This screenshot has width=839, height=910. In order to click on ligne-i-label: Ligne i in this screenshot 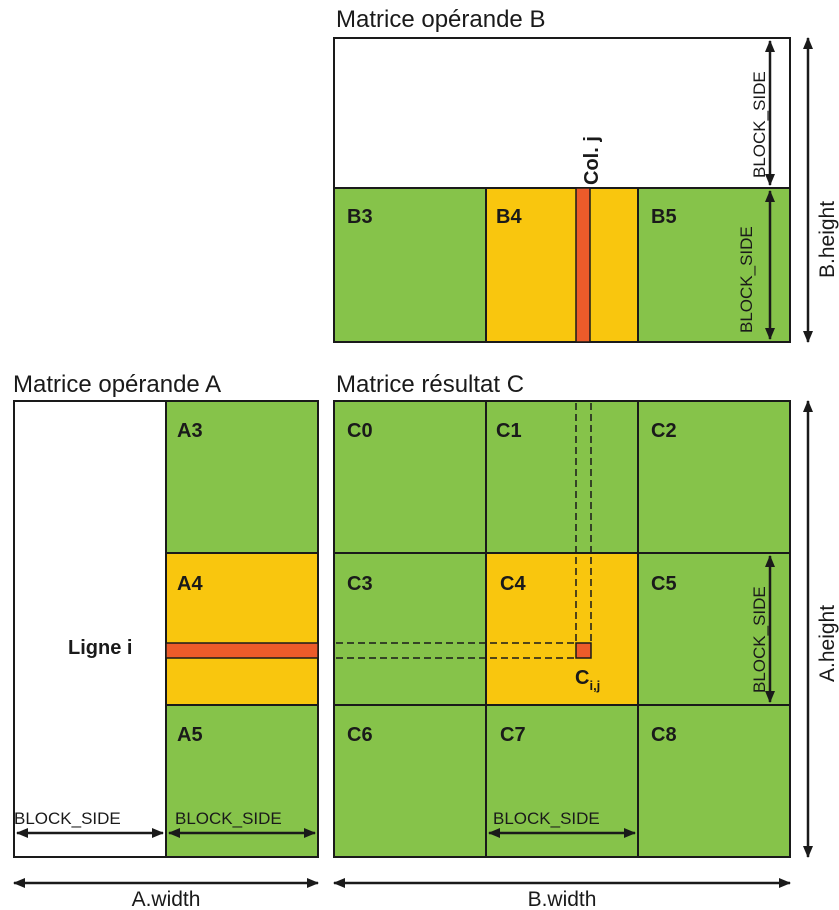, I will do `click(100, 648)`.